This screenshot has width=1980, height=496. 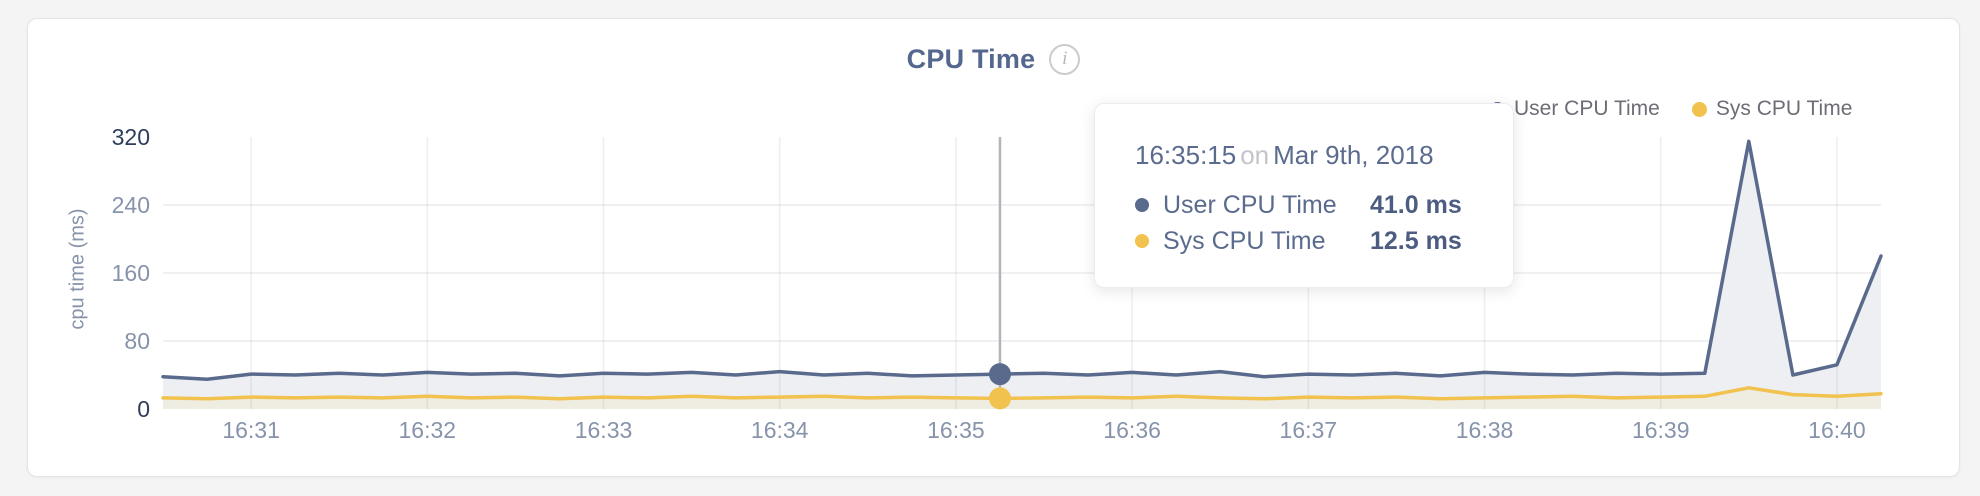 I want to click on legend-dot-icon, so click(x=1699, y=109).